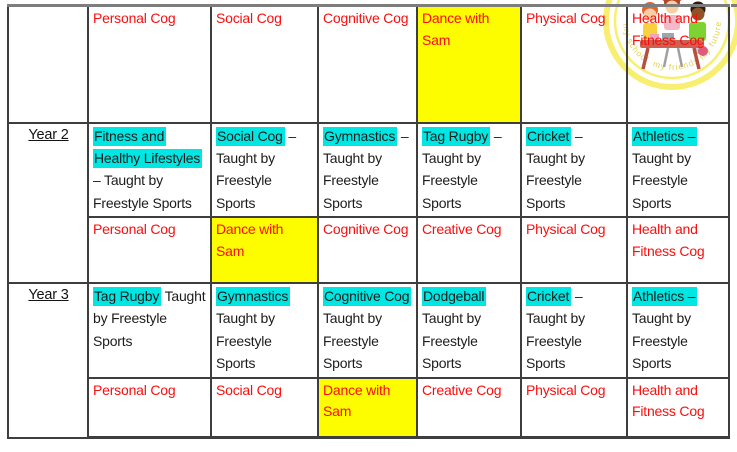 Image resolution: width=737 pixels, height=452 pixels. I want to click on cell-year3-health-fitness-cog: Health and Fitness Cog, so click(678, 408).